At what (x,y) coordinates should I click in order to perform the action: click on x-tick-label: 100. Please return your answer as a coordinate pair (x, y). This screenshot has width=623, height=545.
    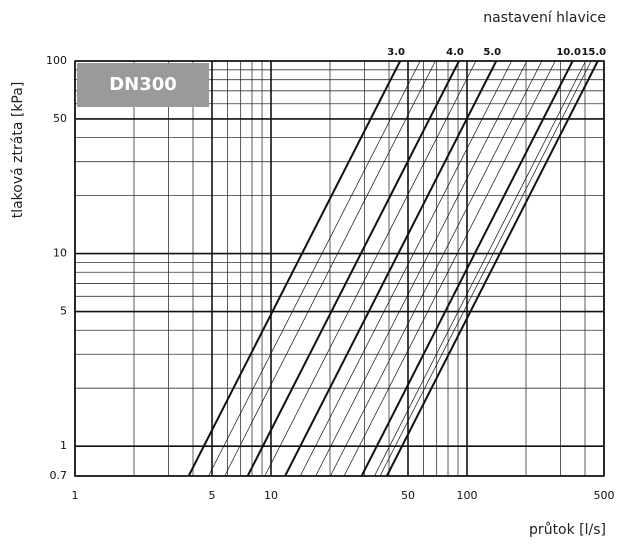
    Looking at the image, I should click on (467, 495).